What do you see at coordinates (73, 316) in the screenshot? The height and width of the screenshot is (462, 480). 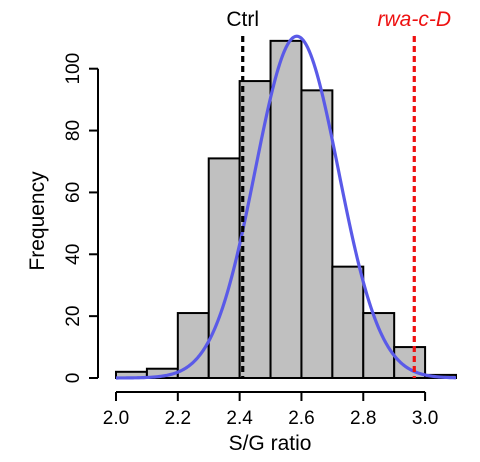 I see `y-tick-label: 20` at bounding box center [73, 316].